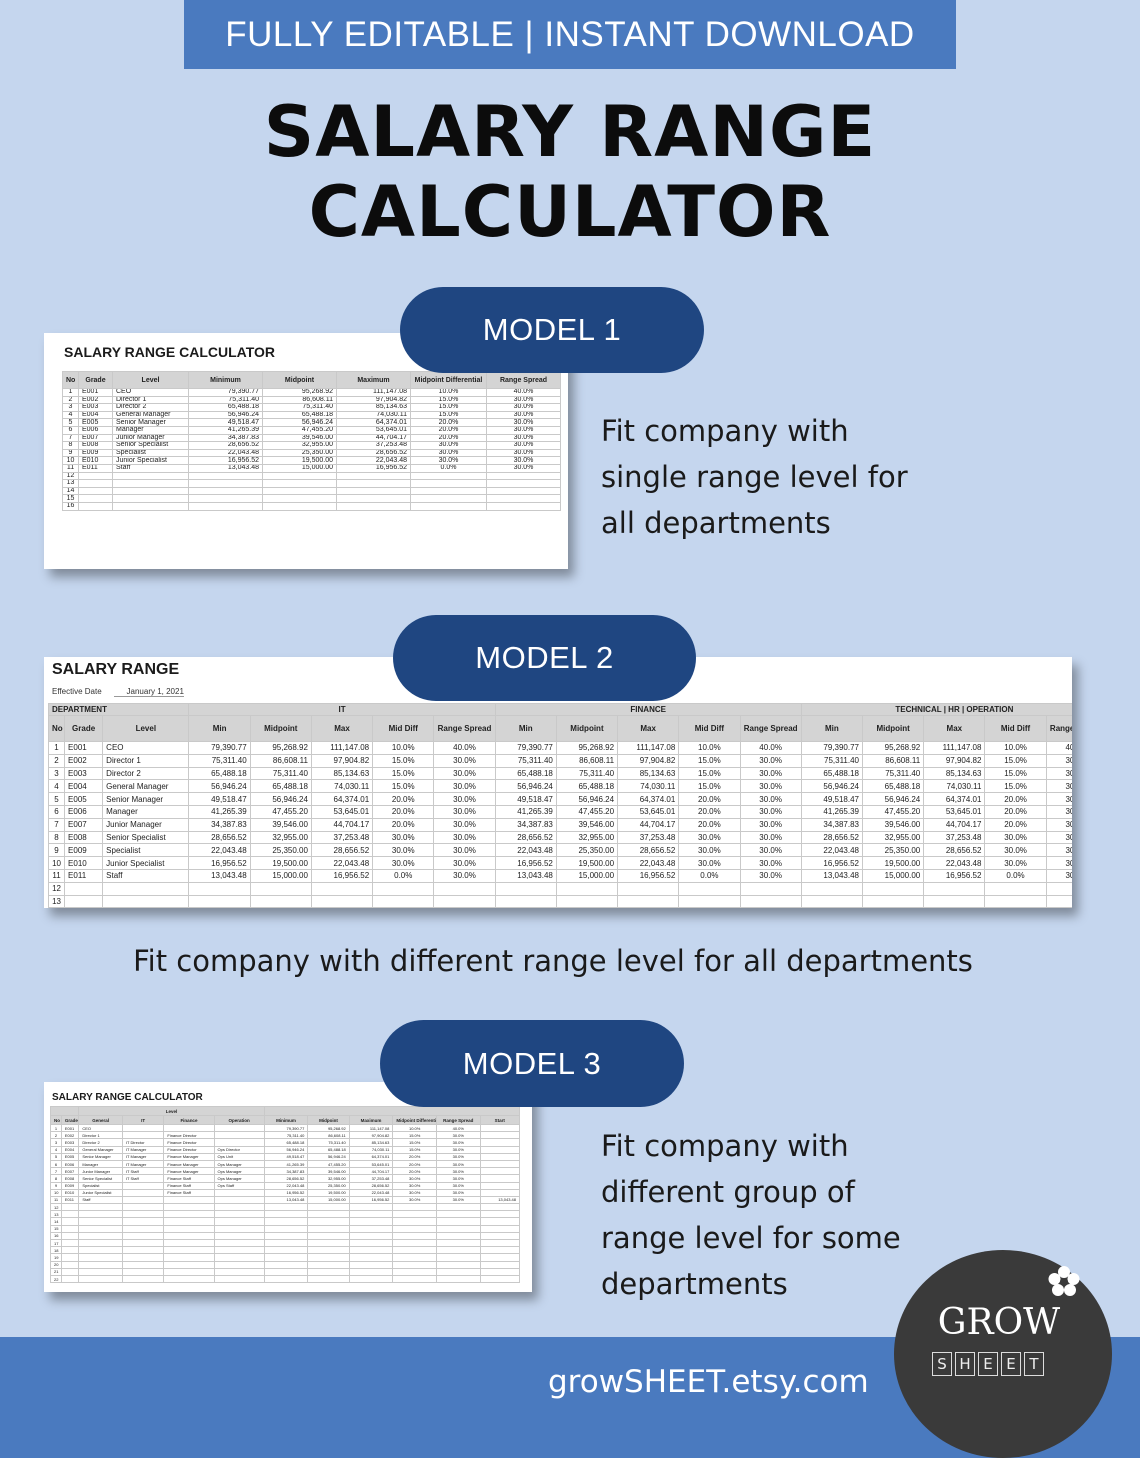 Image resolution: width=1140 pixels, height=1458 pixels. Describe the element at coordinates (56, 1156) in the screenshot. I see `table-cell: 5` at that location.